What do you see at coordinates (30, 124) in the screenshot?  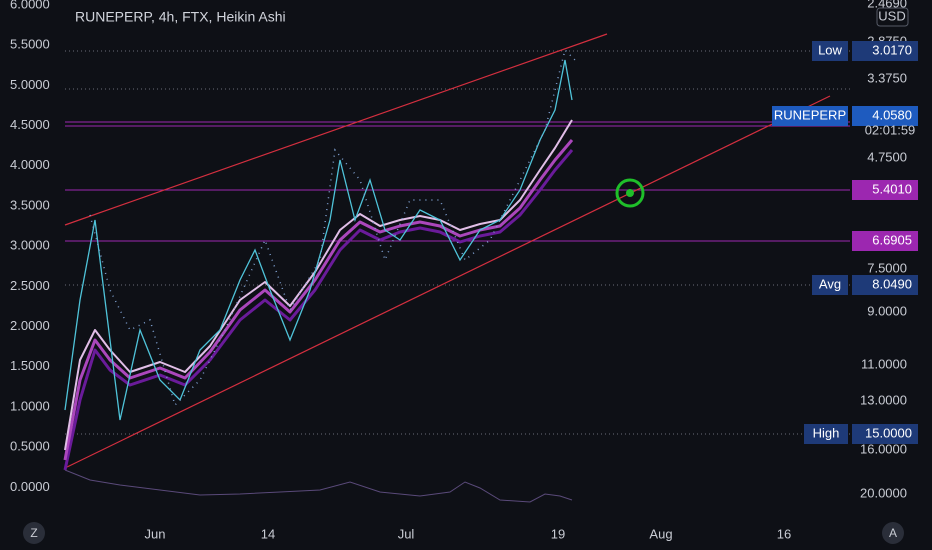 I see `left-tick-label: 4.5000` at bounding box center [30, 124].